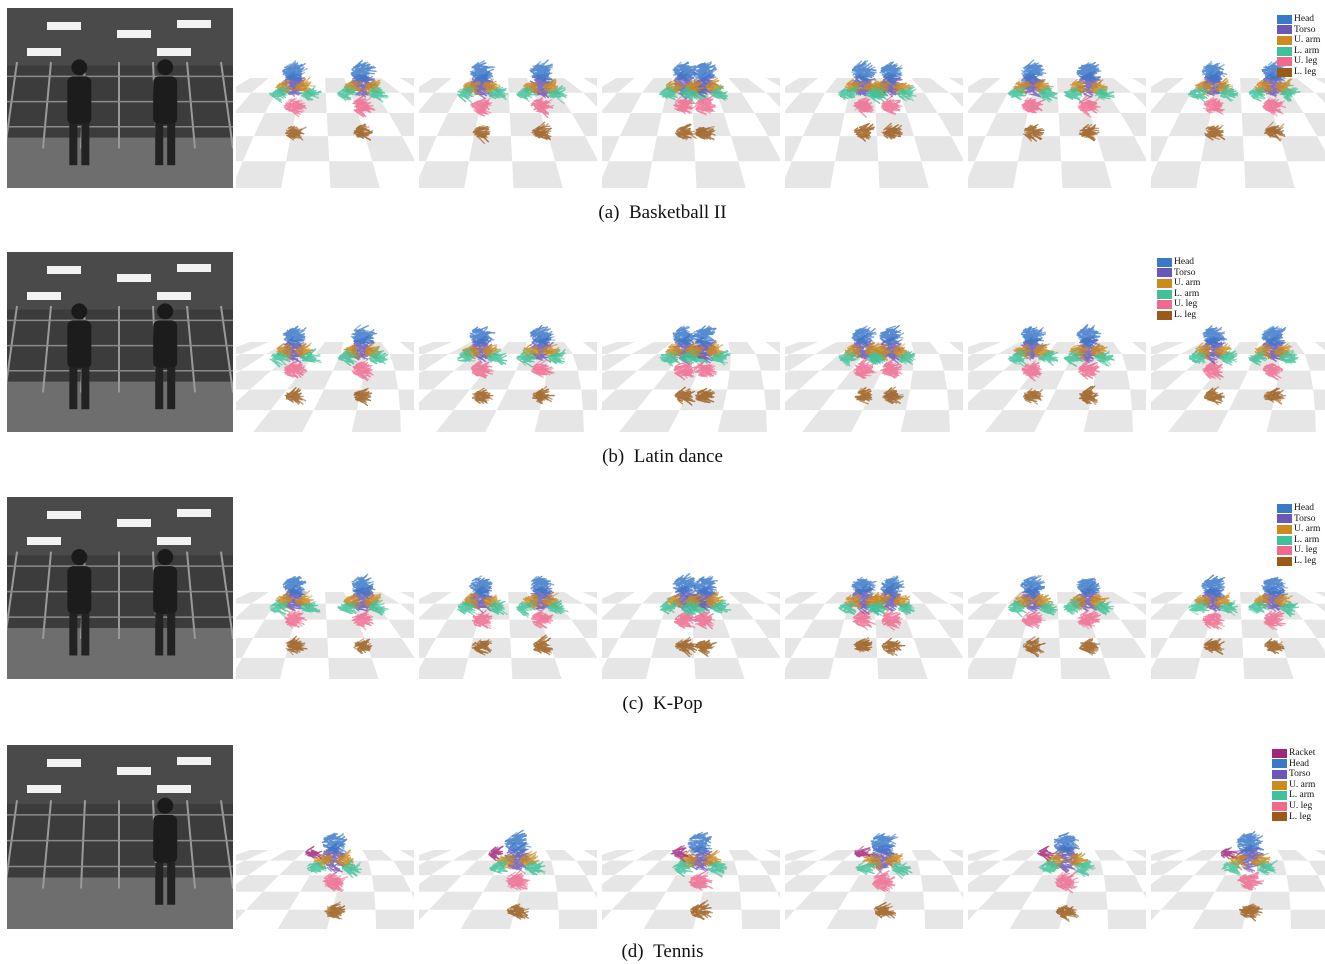  What do you see at coordinates (1302, 753) in the screenshot?
I see `legend-label: Racket` at bounding box center [1302, 753].